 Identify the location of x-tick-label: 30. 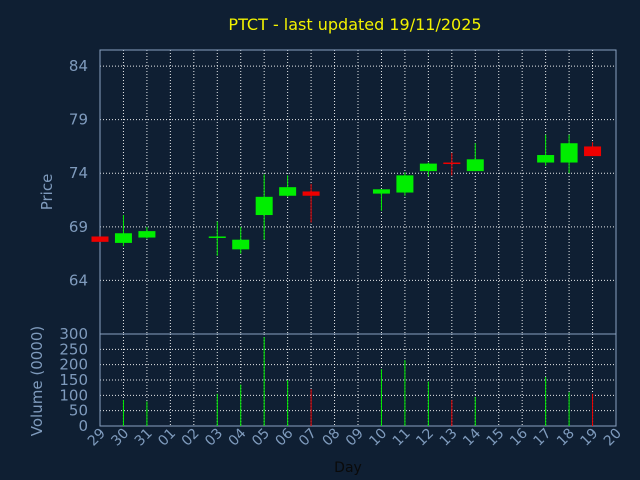
(120, 438).